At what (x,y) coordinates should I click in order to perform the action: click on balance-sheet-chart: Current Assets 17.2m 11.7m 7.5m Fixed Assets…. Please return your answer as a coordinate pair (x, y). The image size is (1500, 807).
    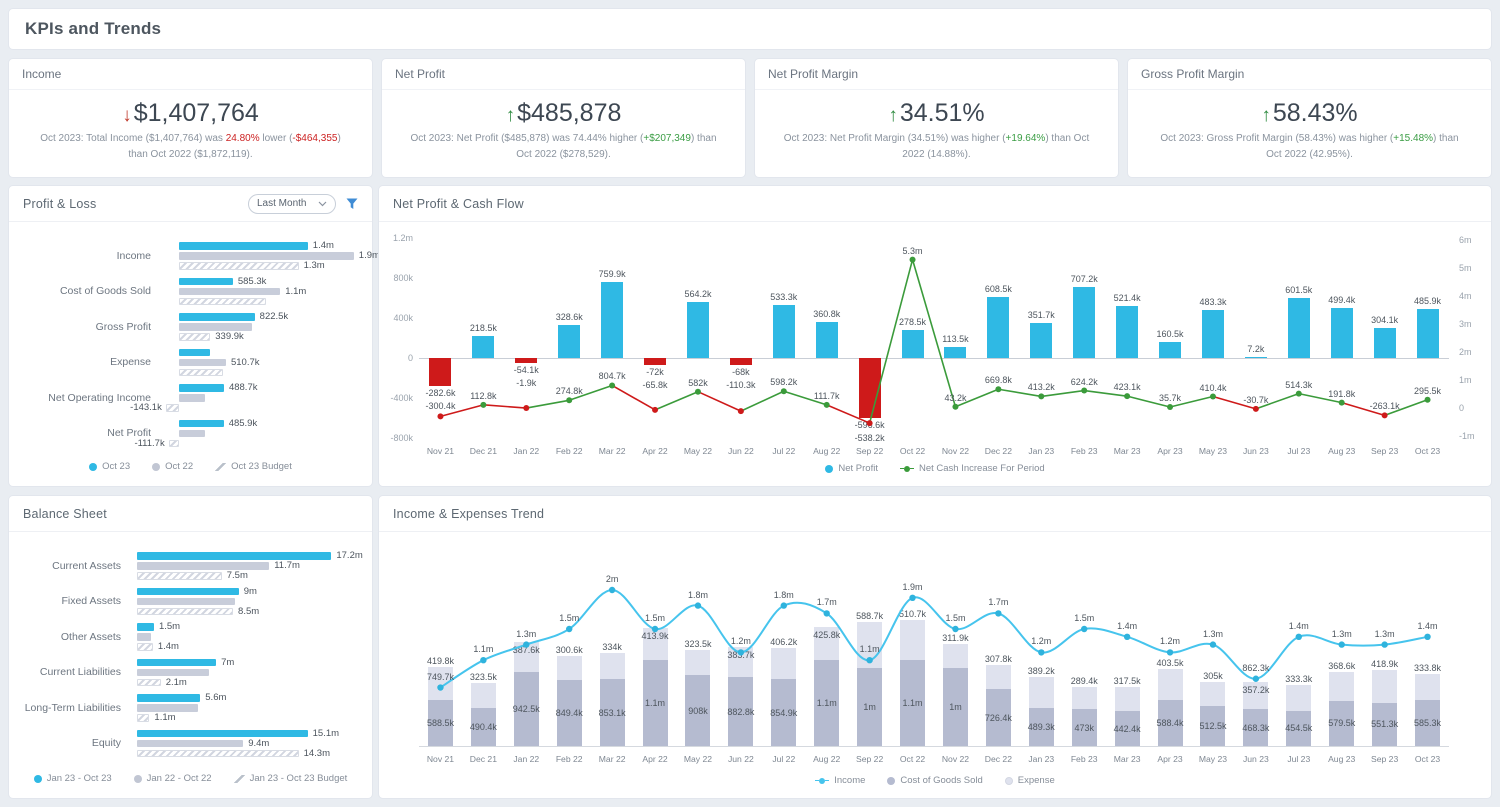
    Looking at the image, I should click on (190, 657).